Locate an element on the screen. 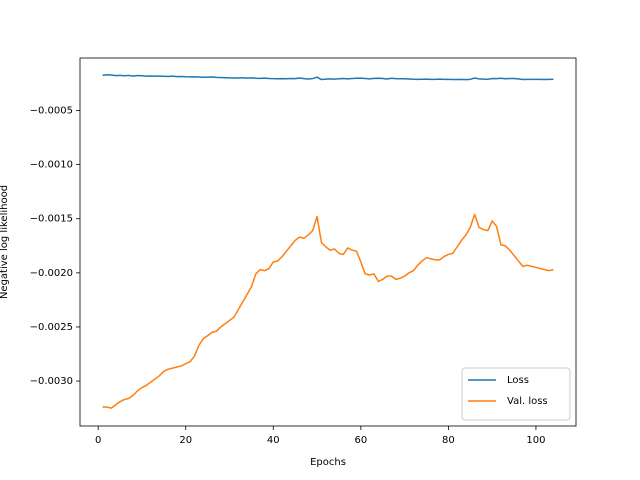 This screenshot has height=480, width=640. y-tick-label: −0.0005 is located at coordinates (51, 110).